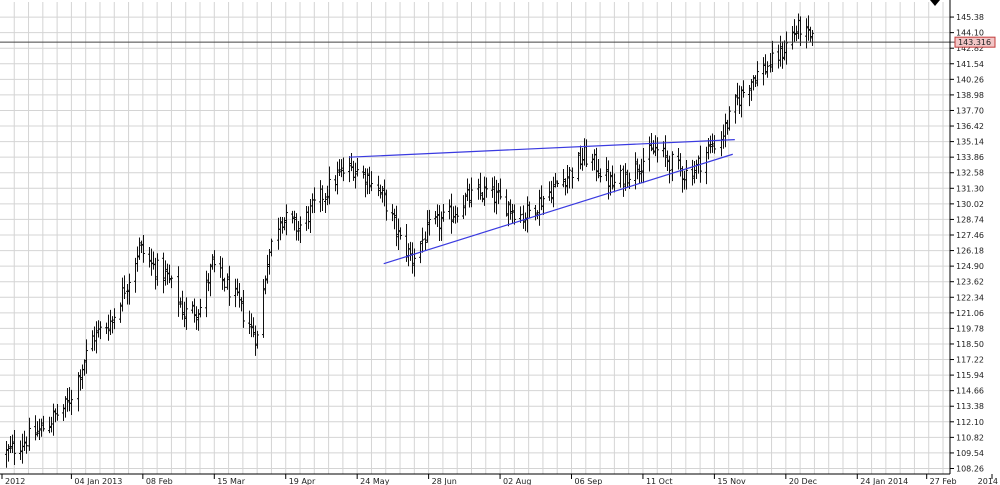 This screenshot has height=485, width=1000. What do you see at coordinates (935, 3) in the screenshot?
I see `triangle-down-icon` at bounding box center [935, 3].